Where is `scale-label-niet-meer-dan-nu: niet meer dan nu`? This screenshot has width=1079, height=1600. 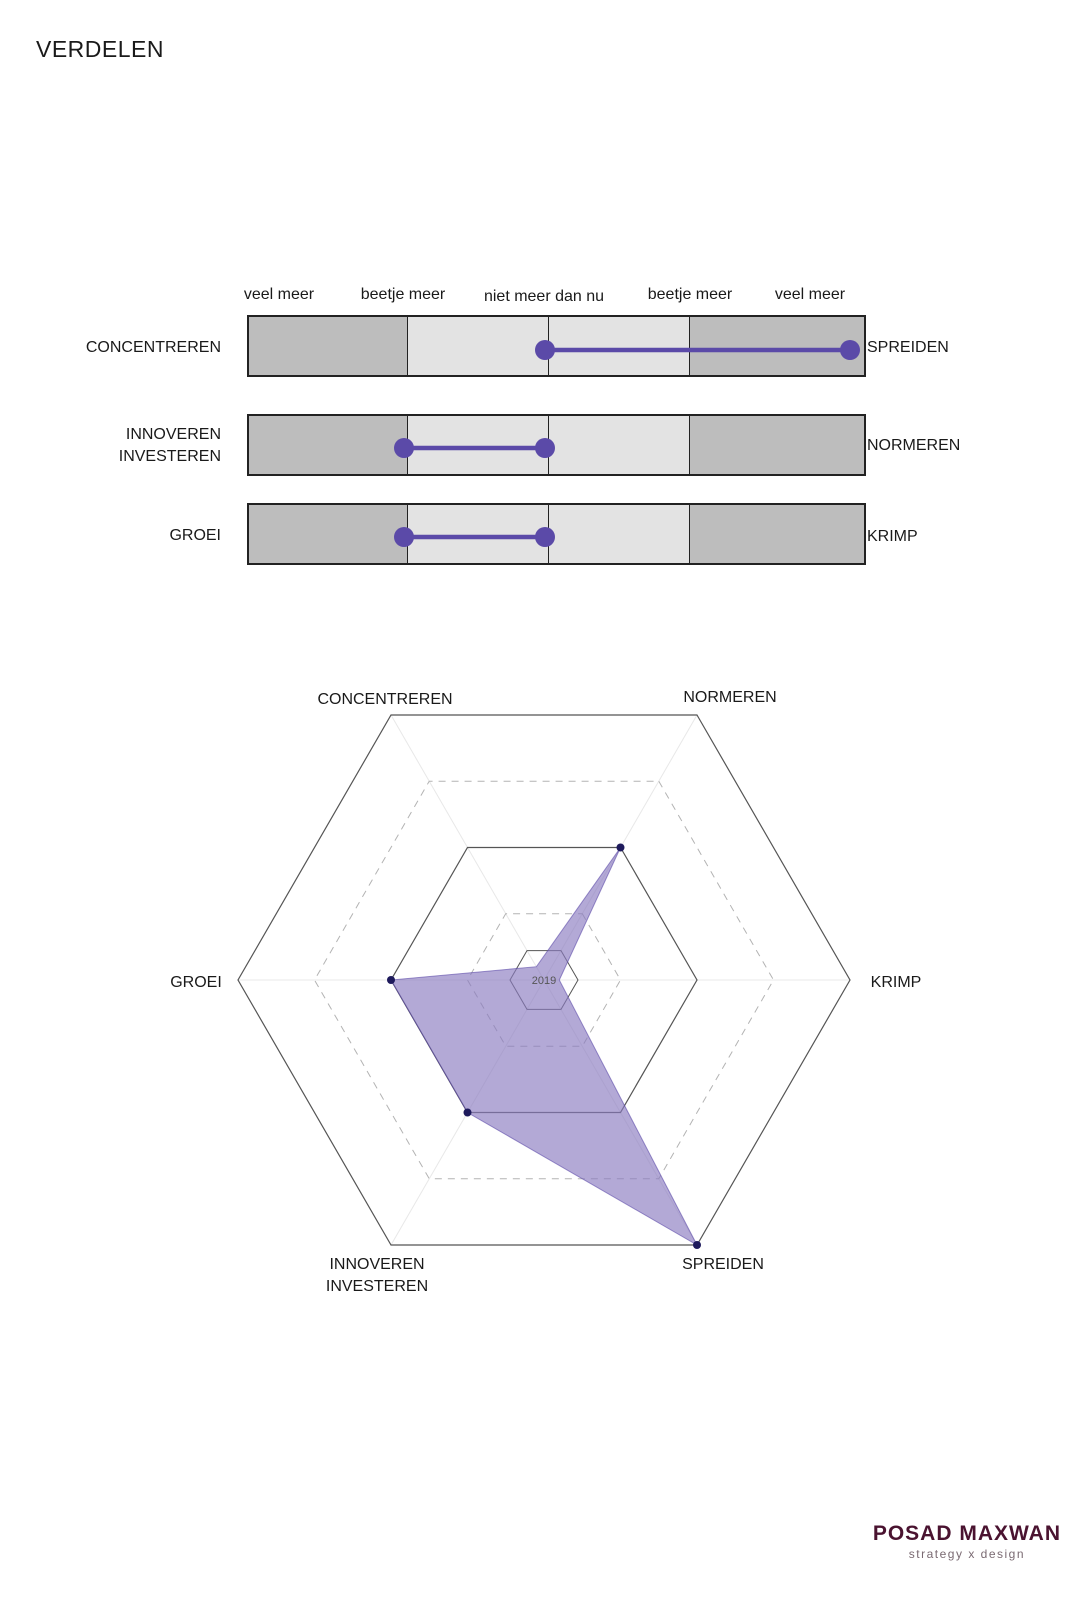 scale-label-niet-meer-dan-nu: niet meer dan nu is located at coordinates (544, 296).